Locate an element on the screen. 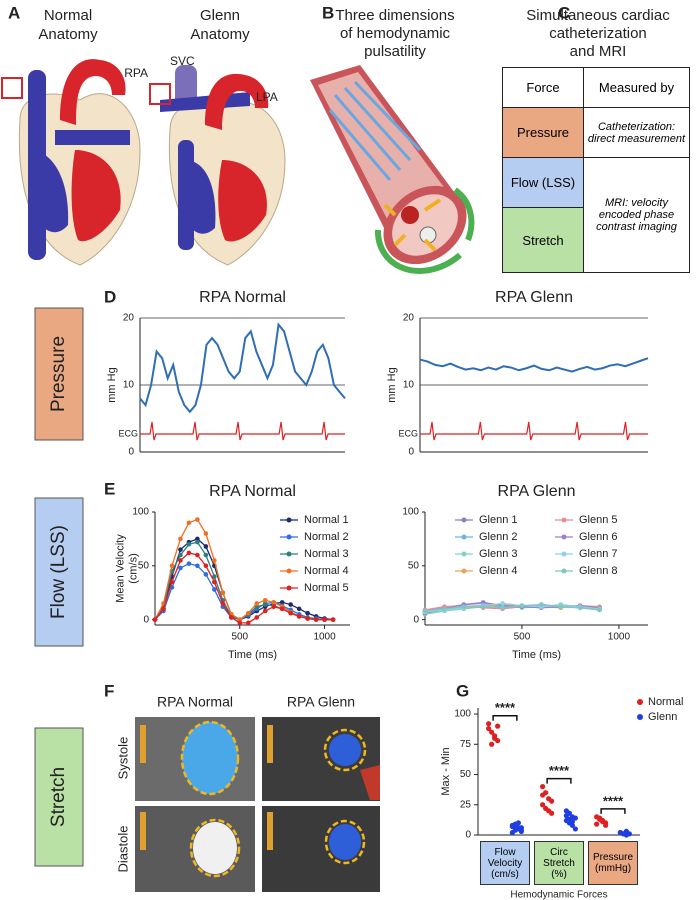 This screenshot has height=900, width=698. legend-label: Glenn is located at coordinates (662, 717).